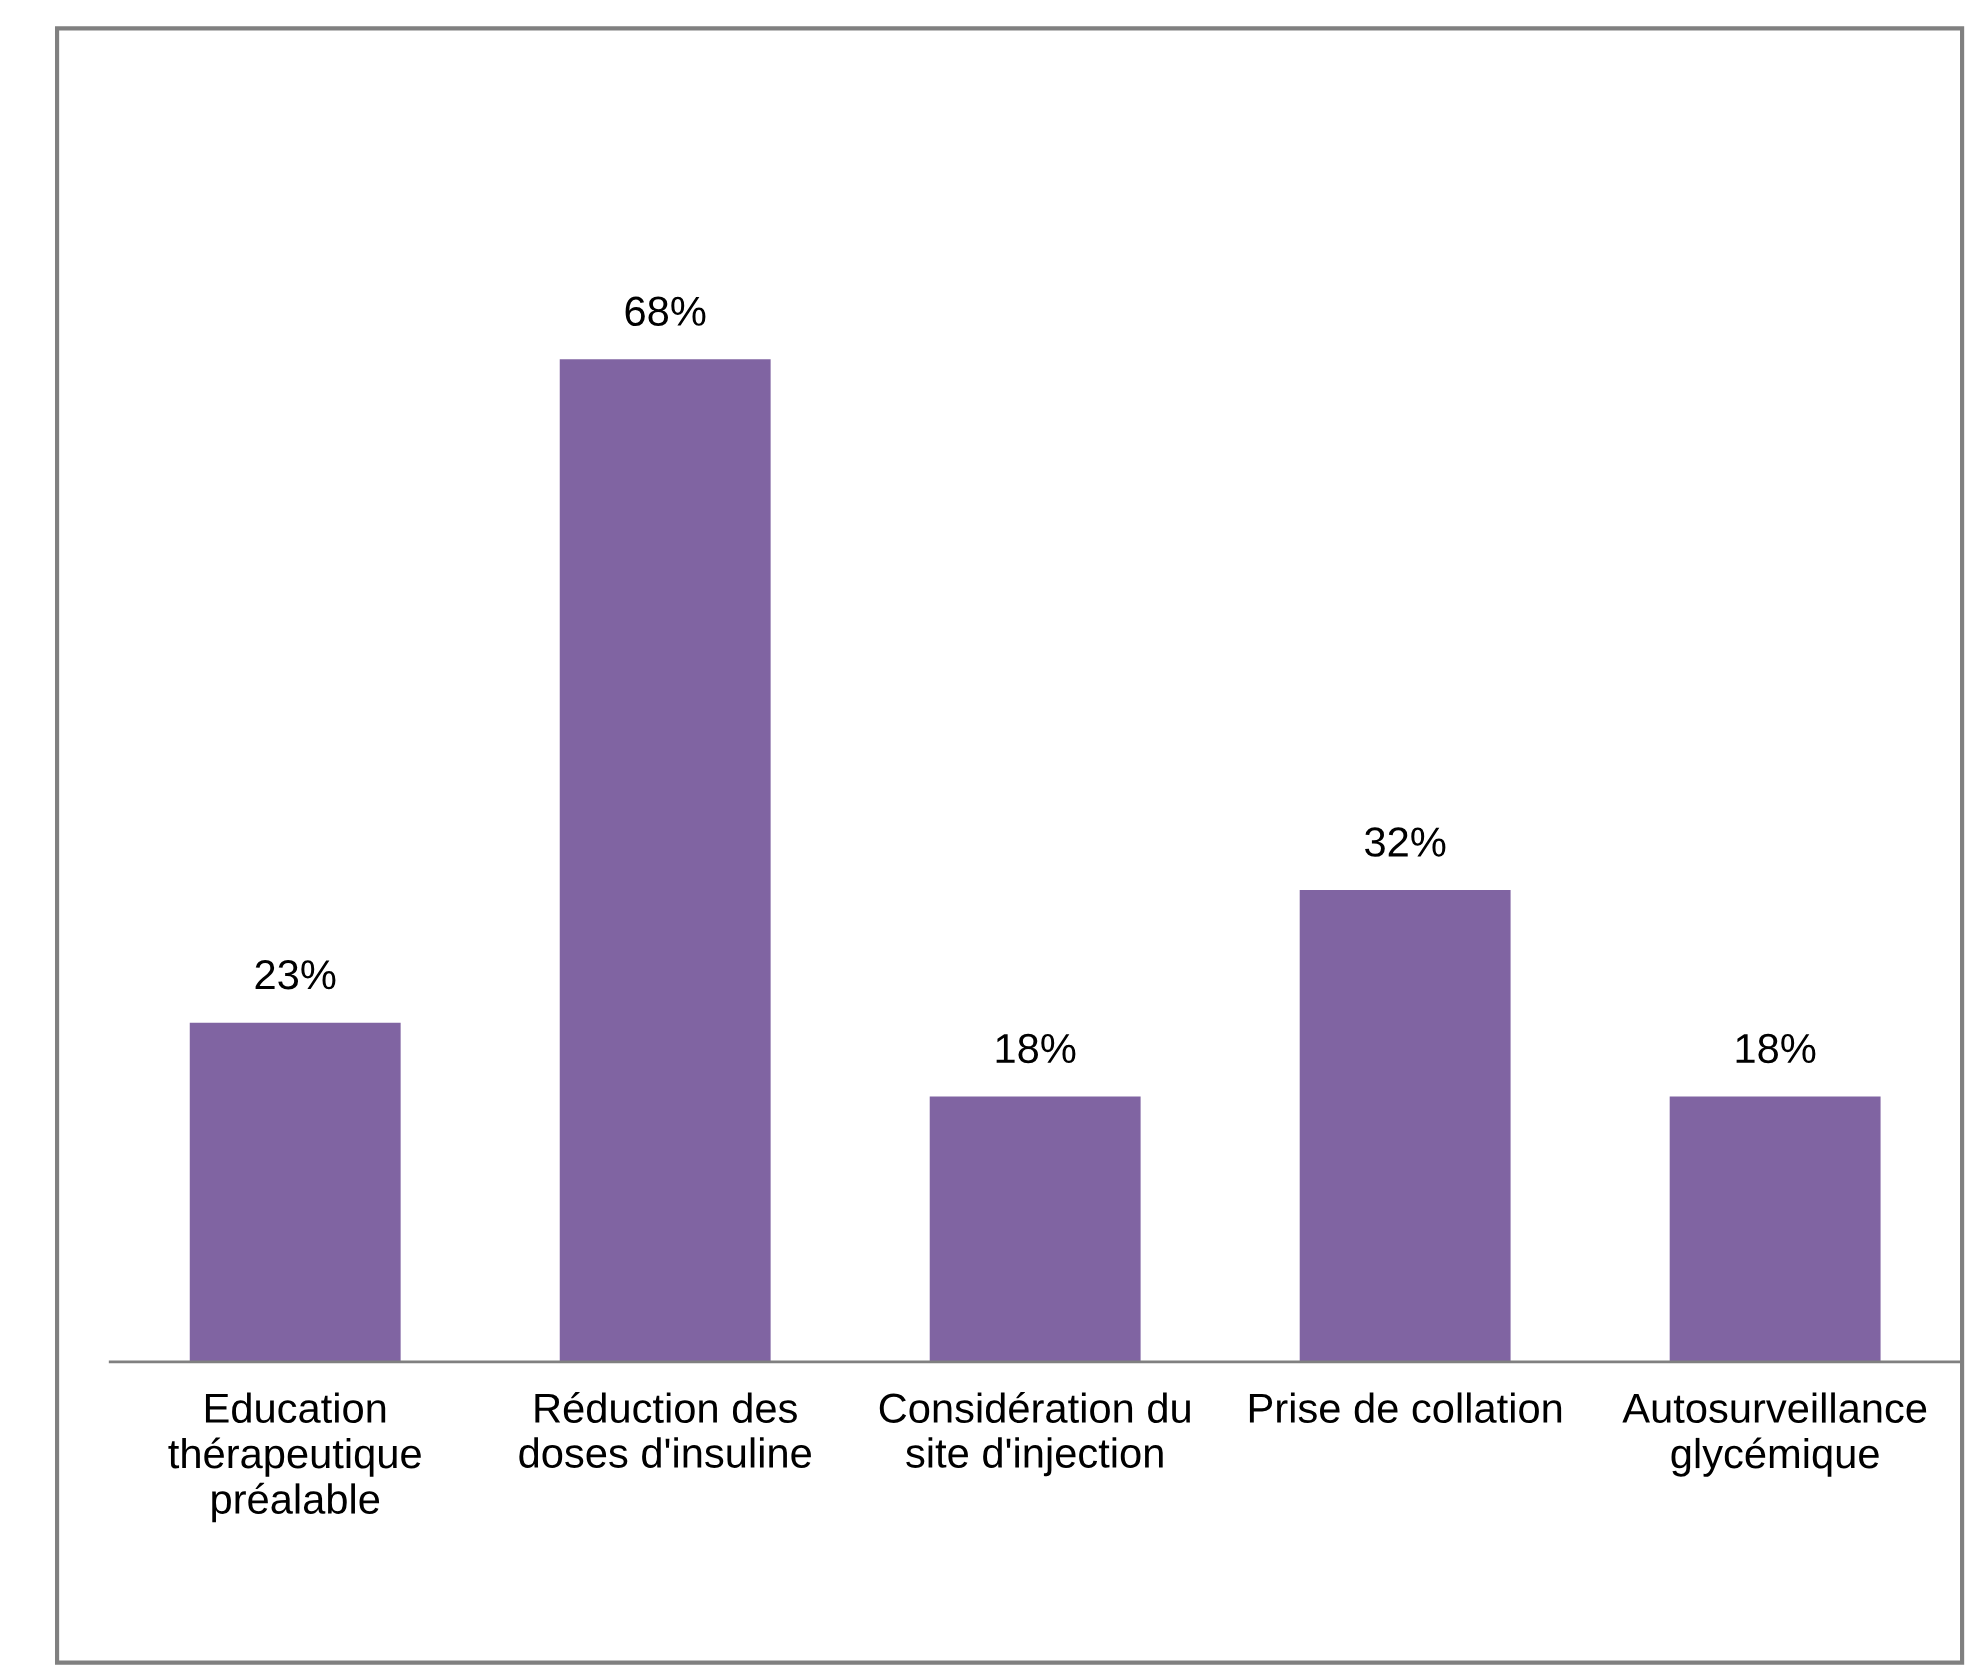 This screenshot has height=1671, width=1968. Describe the element at coordinates (295, 975) in the screenshot. I see `data-label: 23%` at that location.